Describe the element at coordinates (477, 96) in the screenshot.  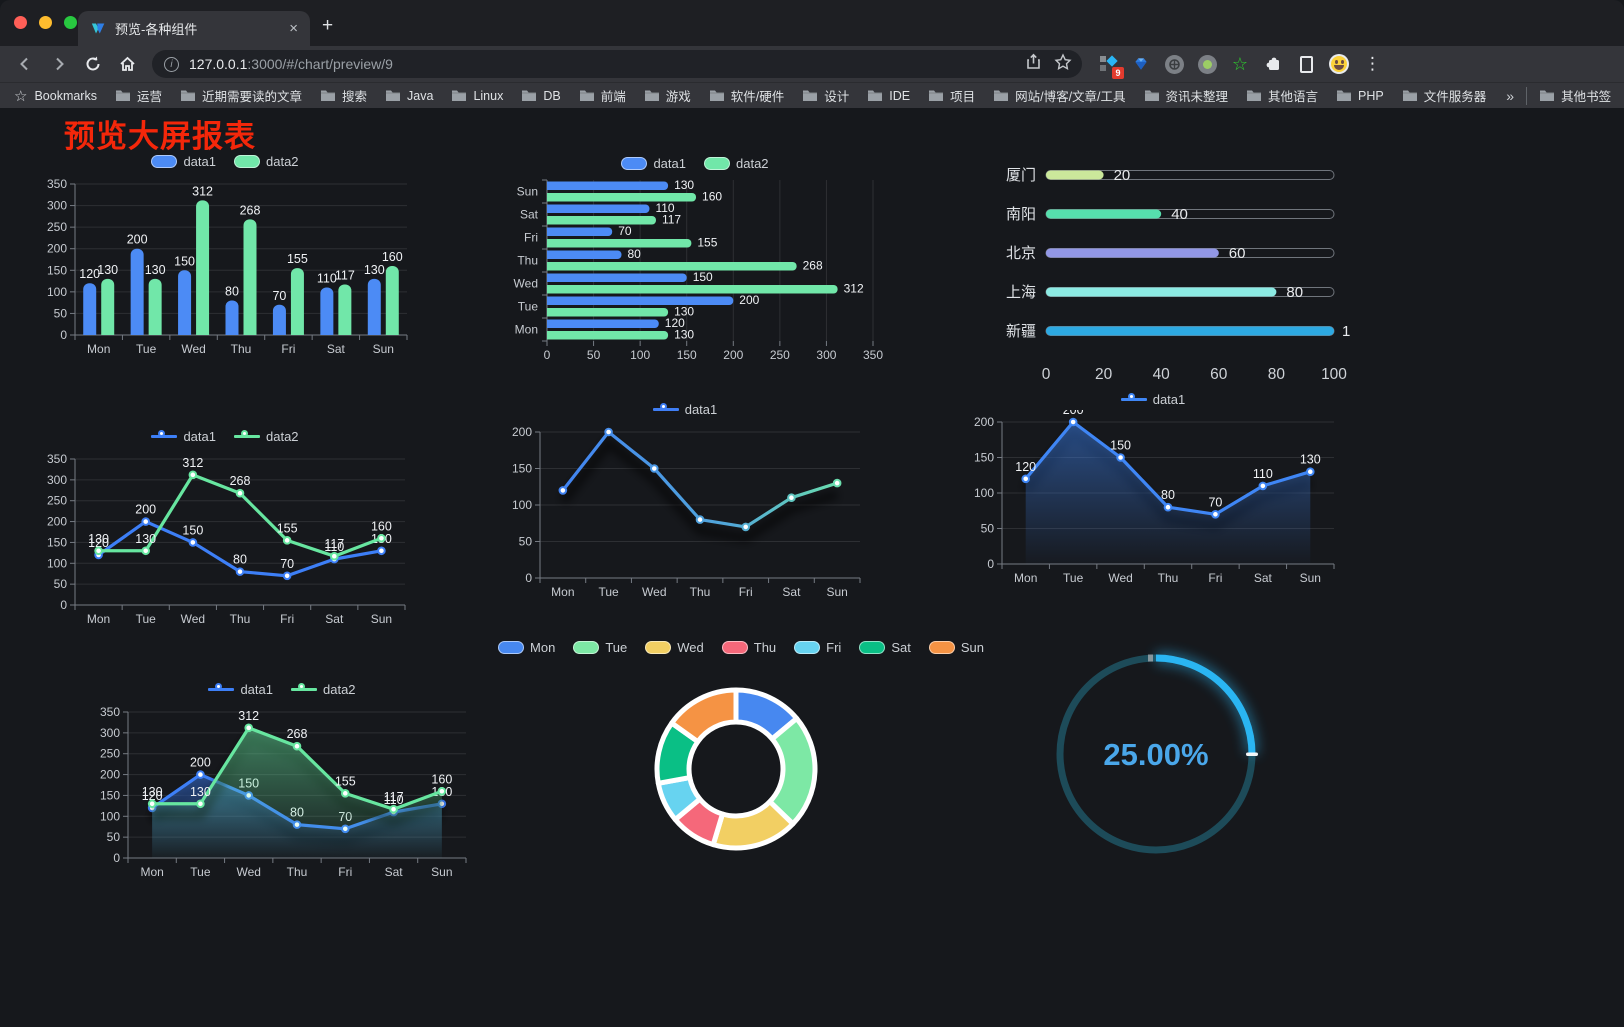
I see `bookmark-item: Linux` at that location.